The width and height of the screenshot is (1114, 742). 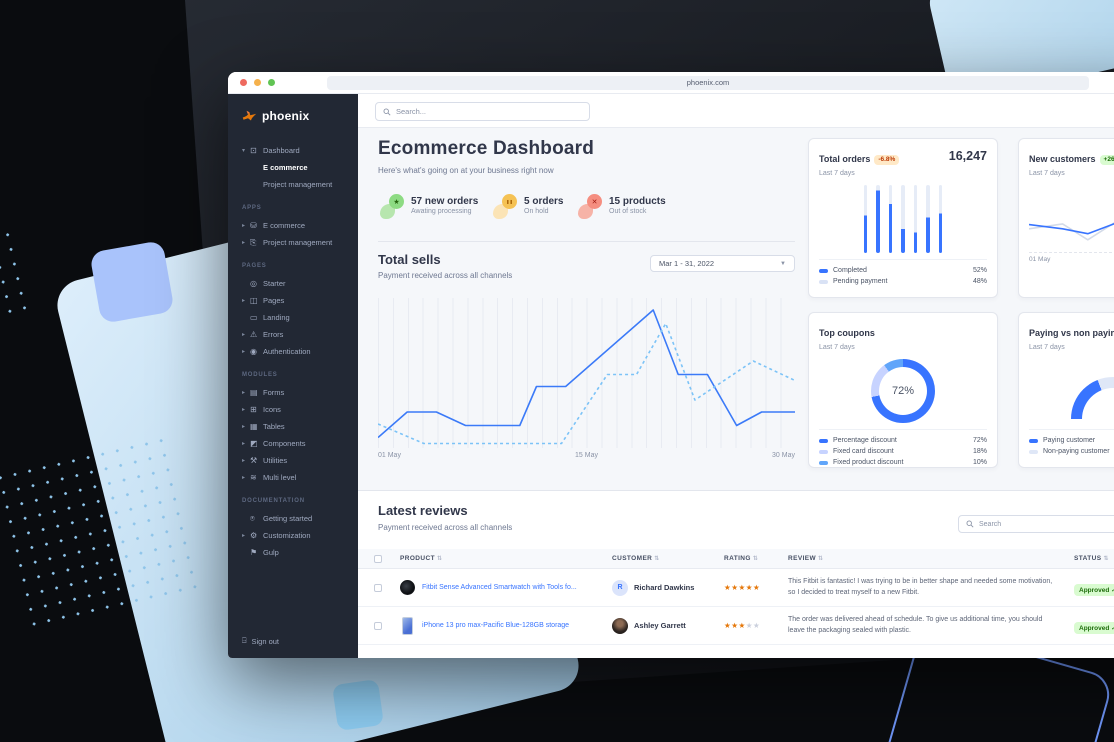 What do you see at coordinates (1094, 589) in the screenshot?
I see `status-badge: Approved ✓` at bounding box center [1094, 589].